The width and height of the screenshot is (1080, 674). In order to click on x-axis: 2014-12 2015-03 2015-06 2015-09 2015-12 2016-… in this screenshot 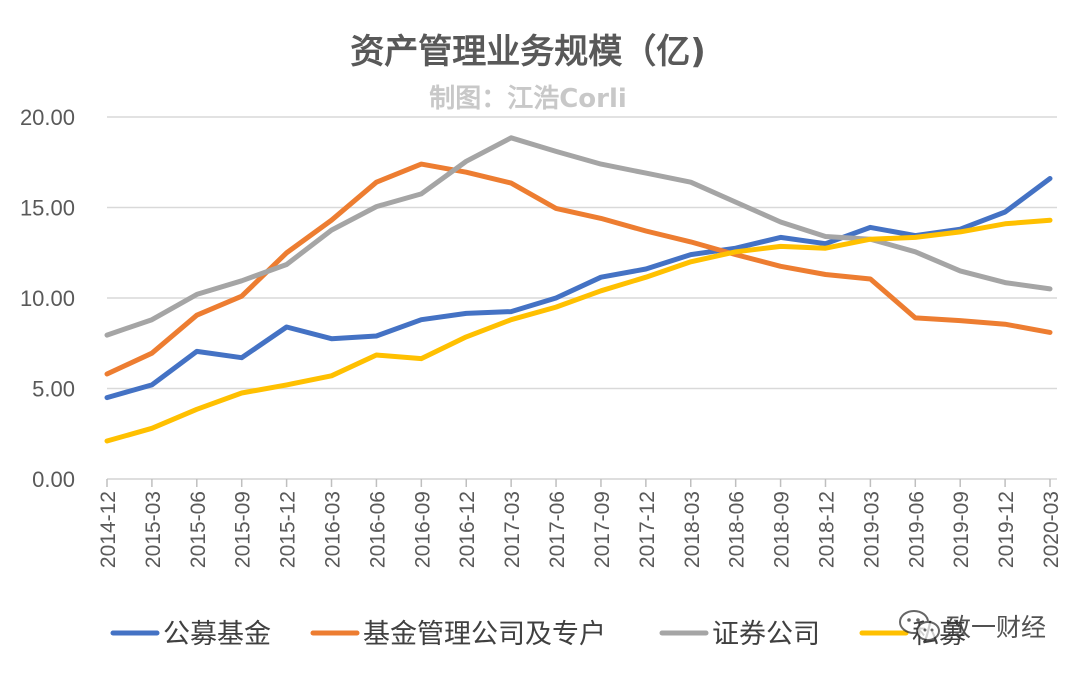, I will do `click(580, 523)`.